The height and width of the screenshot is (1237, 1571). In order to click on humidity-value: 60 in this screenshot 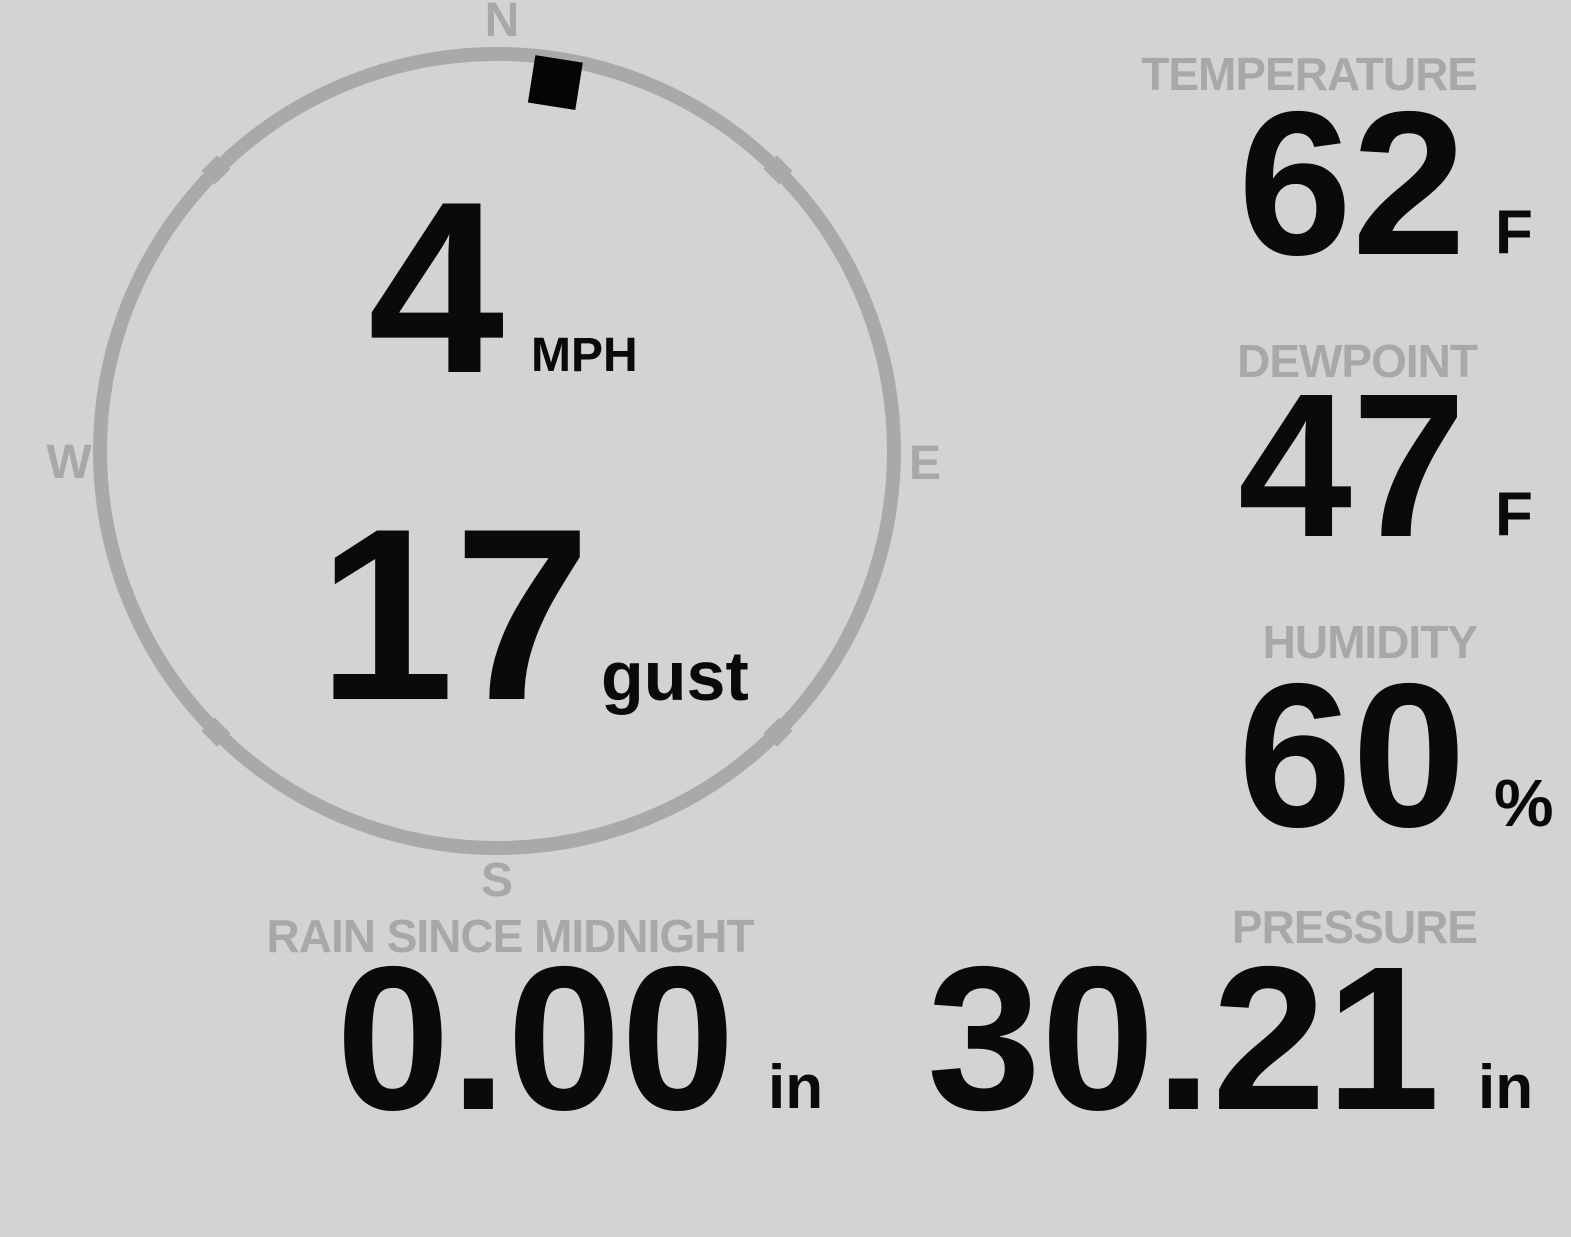, I will do `click(1351, 755)`.